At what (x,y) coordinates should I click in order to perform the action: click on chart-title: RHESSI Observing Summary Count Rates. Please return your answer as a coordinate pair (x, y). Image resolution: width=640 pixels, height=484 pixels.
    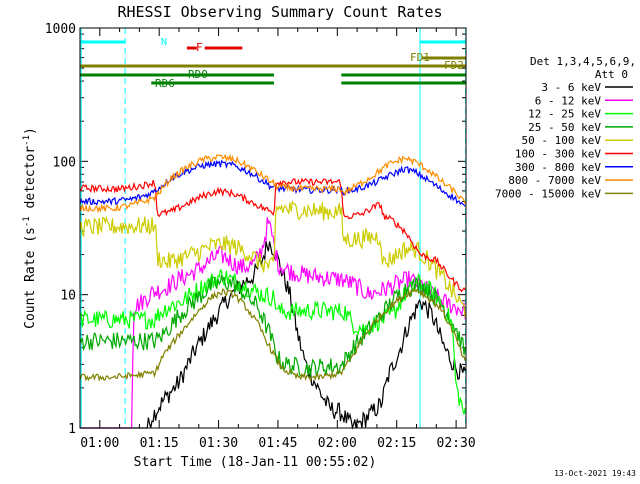
    Looking at the image, I should click on (279, 12).